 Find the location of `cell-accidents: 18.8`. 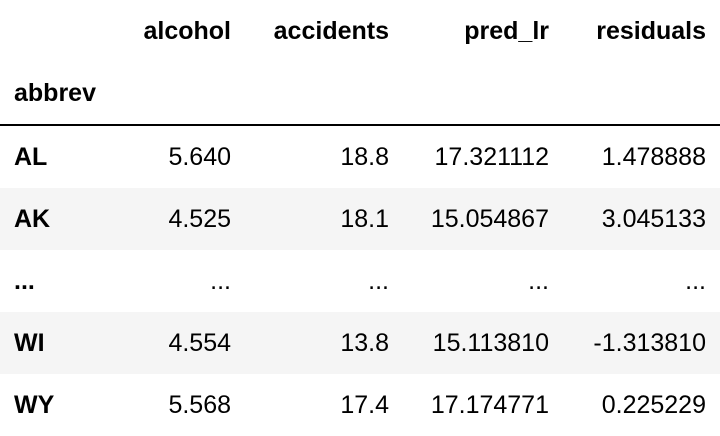

cell-accidents: 18.8 is located at coordinates (364, 156).